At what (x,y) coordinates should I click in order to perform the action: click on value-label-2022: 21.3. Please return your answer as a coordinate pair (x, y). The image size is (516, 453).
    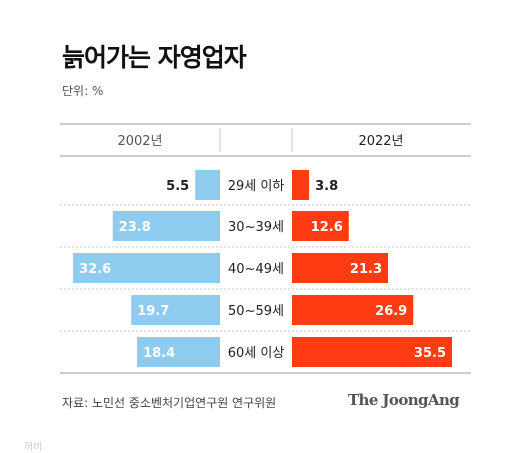
    Looking at the image, I should click on (366, 269).